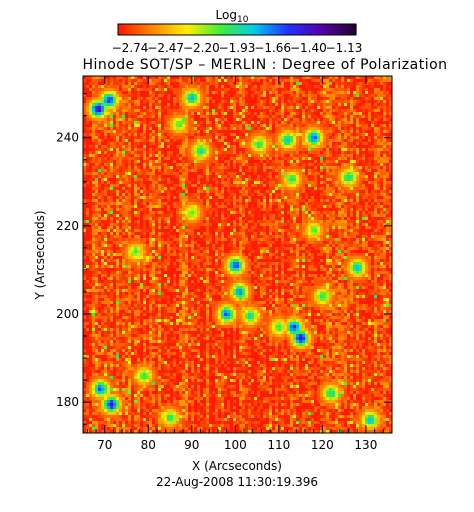  I want to click on colorbar-swatch, so click(248, 29).